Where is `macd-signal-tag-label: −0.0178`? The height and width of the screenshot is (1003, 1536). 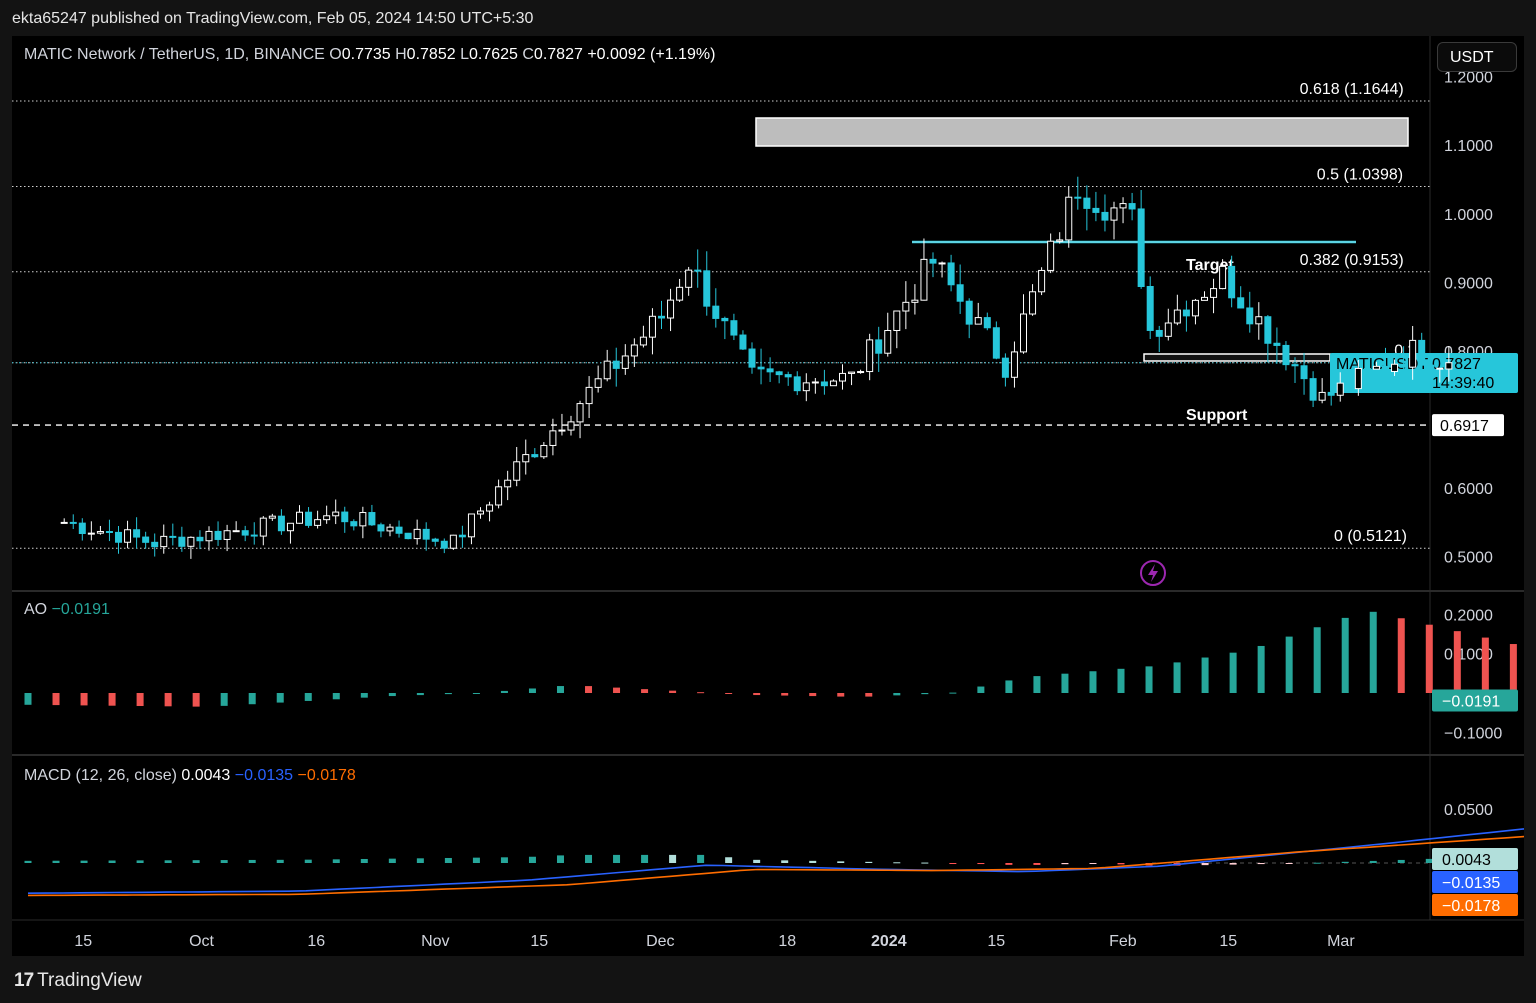
macd-signal-tag-label: −0.0178 is located at coordinates (1471, 906).